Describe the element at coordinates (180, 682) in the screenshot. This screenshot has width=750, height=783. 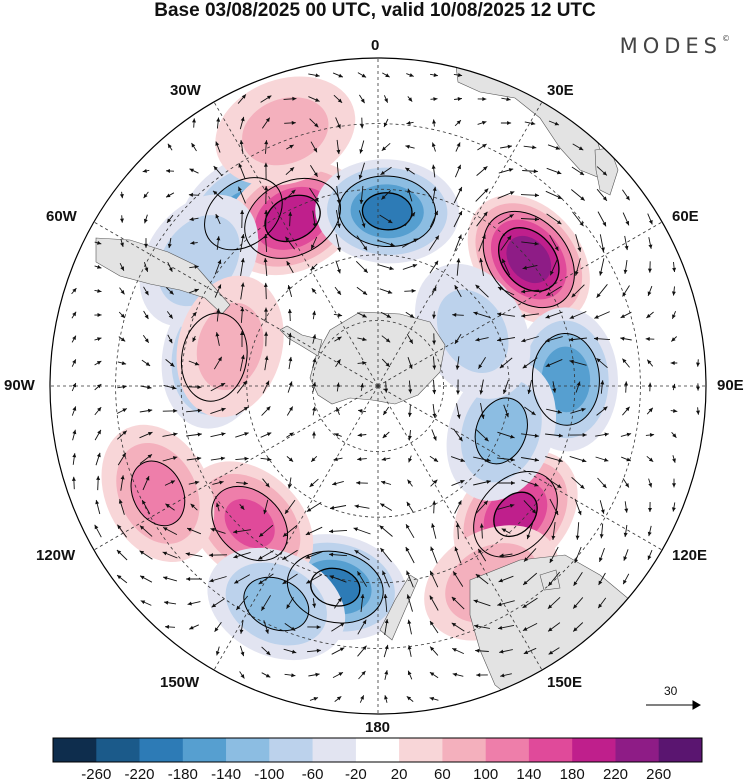
I see `lon-label-150w: 150W` at that location.